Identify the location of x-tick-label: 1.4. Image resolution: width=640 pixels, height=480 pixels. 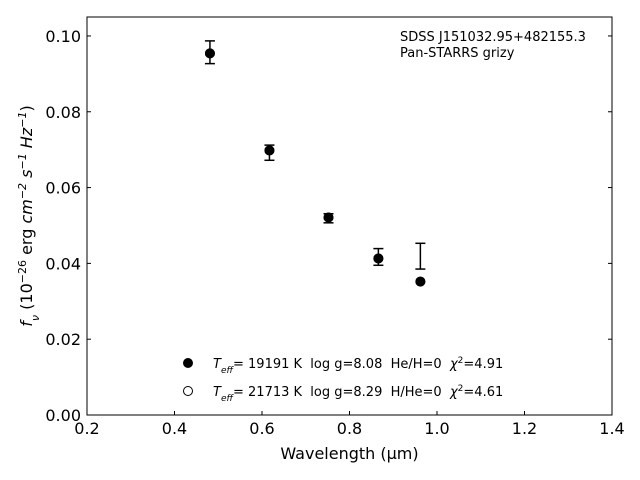
(611, 428).